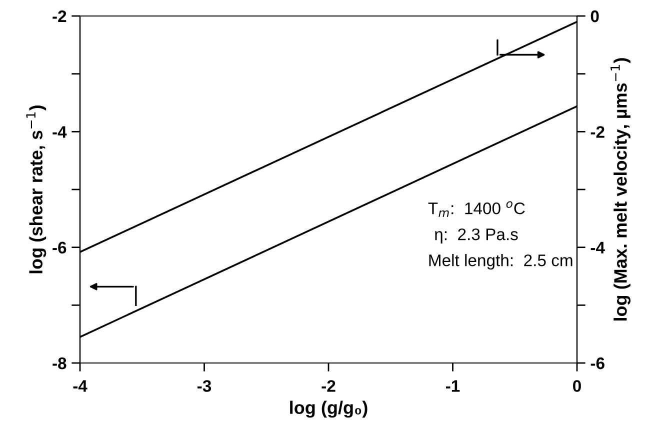  I want to click on y-tick-label: -2, so click(59, 16).